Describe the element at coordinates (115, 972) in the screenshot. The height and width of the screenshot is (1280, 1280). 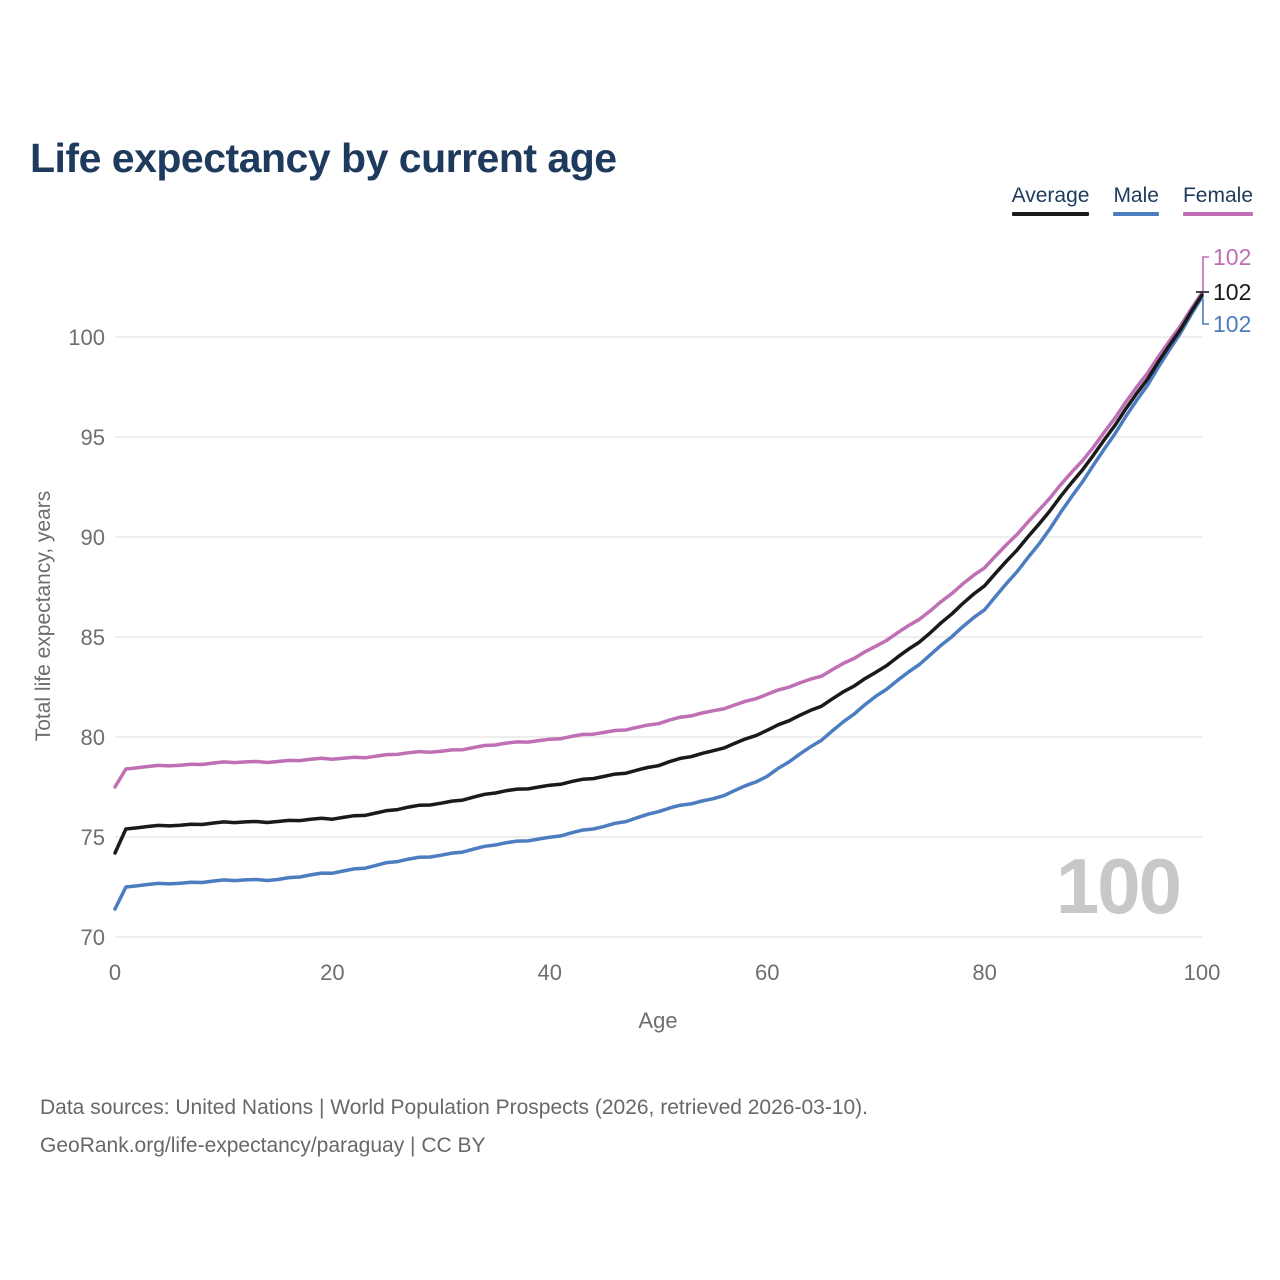
I see `x-tick-label: 0` at that location.